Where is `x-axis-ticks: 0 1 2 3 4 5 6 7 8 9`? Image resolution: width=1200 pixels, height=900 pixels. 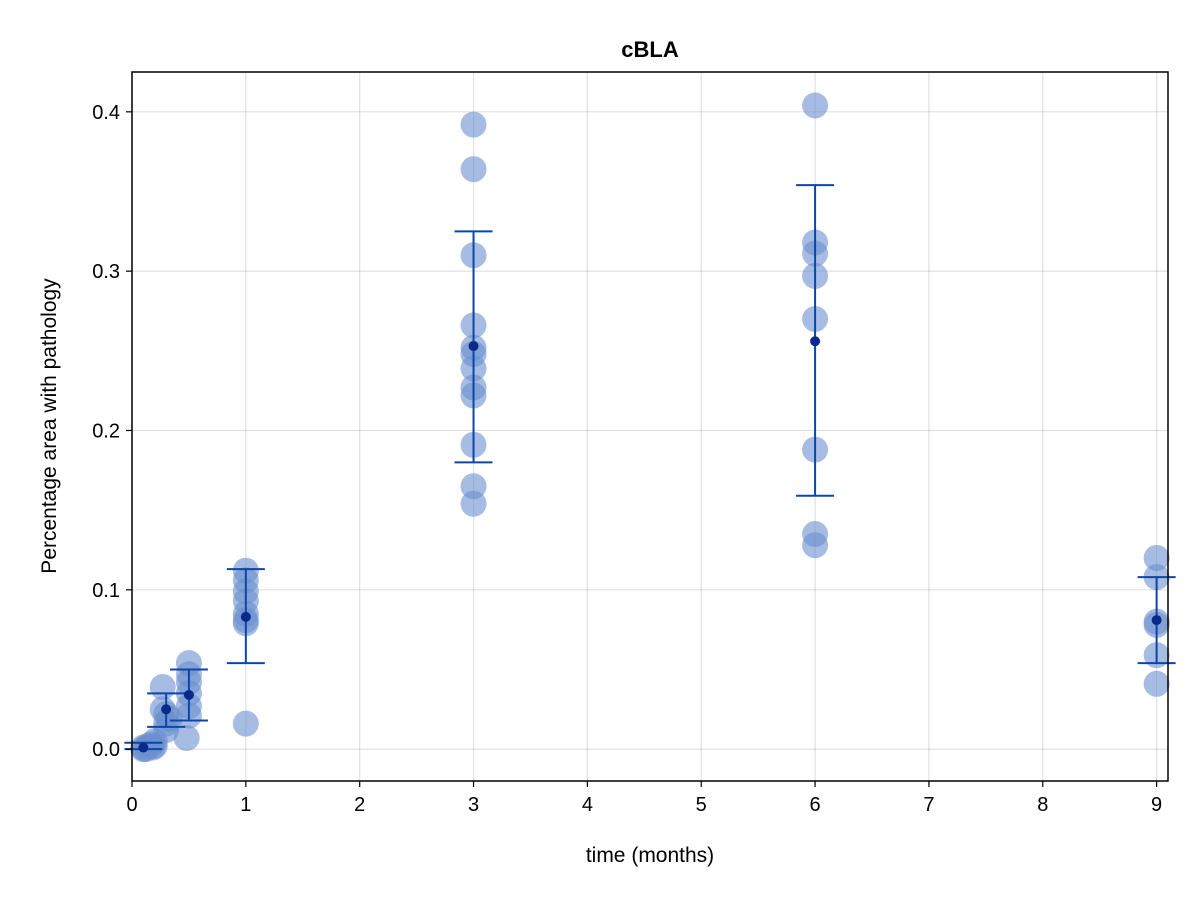
x-axis-ticks: 0 1 2 3 4 5 6 7 8 9 is located at coordinates (644, 798).